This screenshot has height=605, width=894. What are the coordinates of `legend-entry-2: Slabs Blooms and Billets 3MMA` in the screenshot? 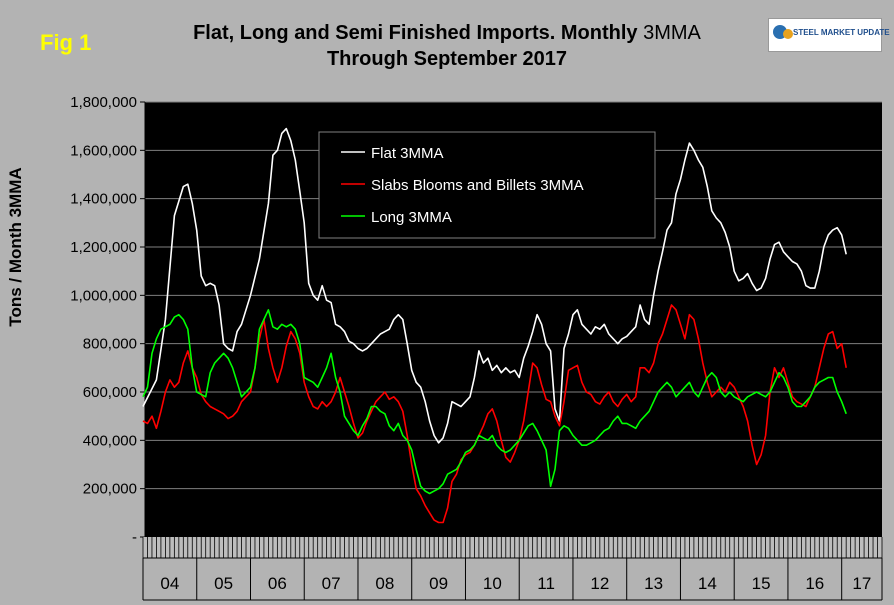 It's located at (477, 185).